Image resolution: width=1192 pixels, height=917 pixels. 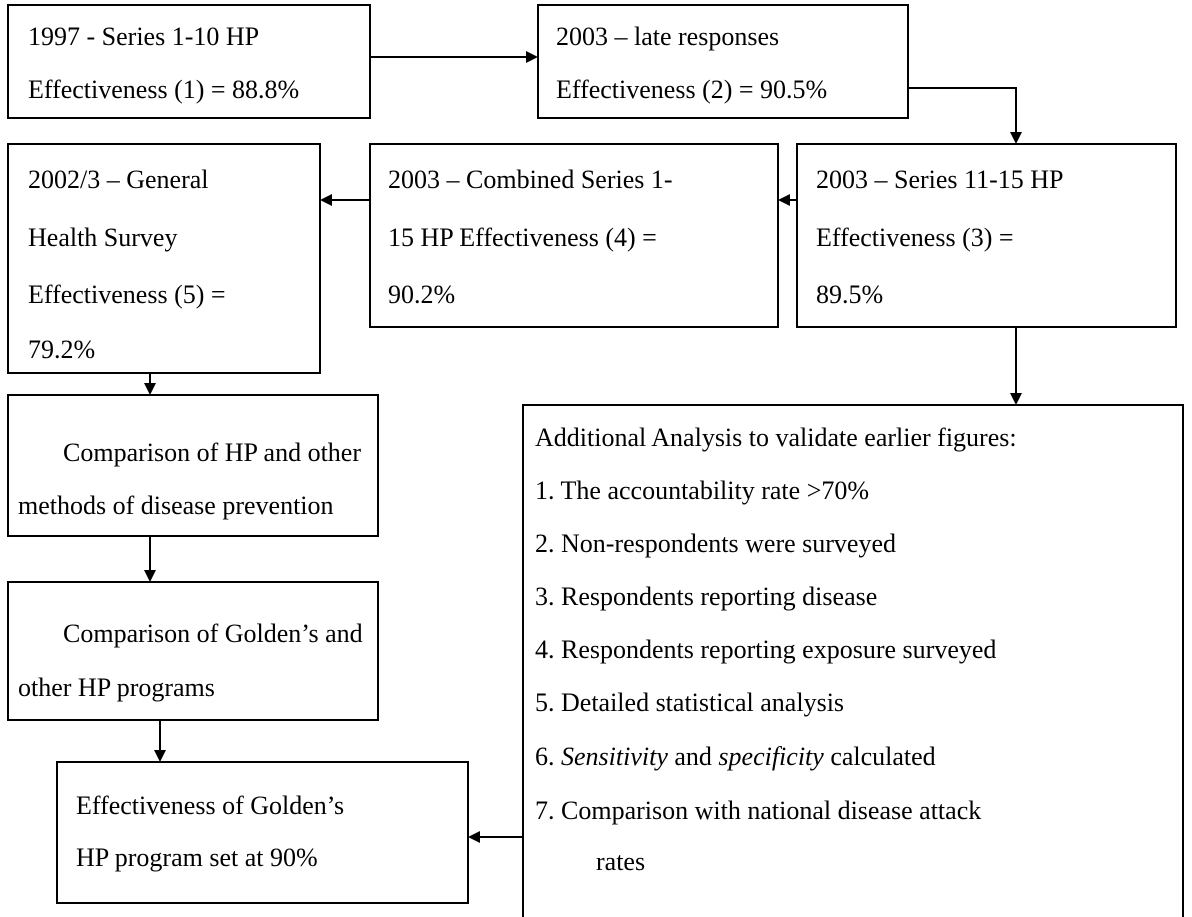 I want to click on arrow, so click(x=962, y=110).